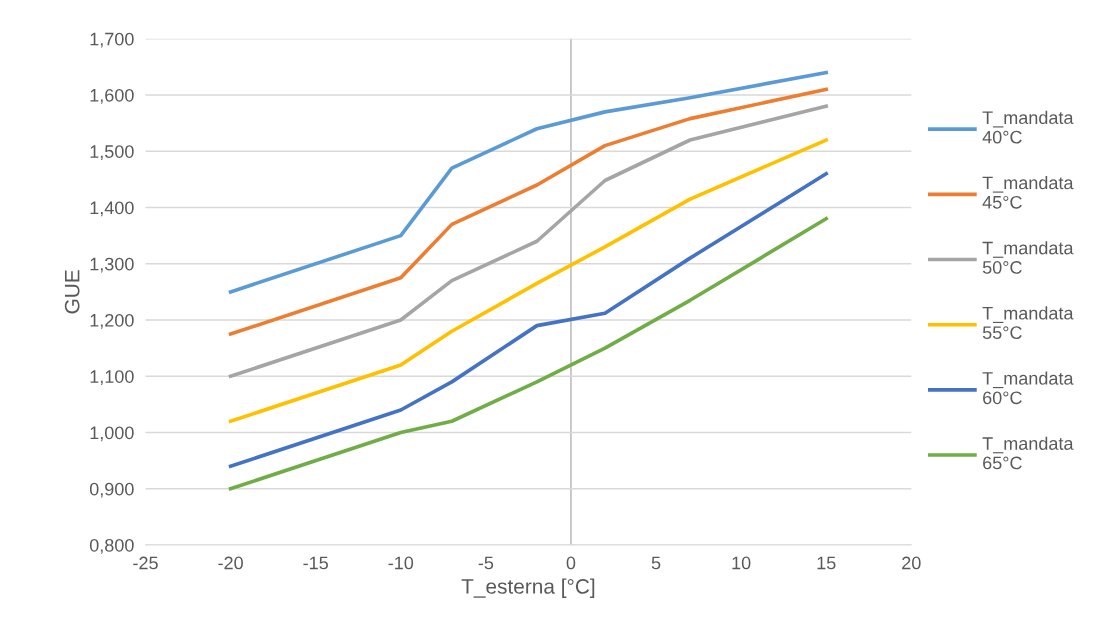 This screenshot has width=1094, height=625. I want to click on x-tick-label: 15, so click(826, 563).